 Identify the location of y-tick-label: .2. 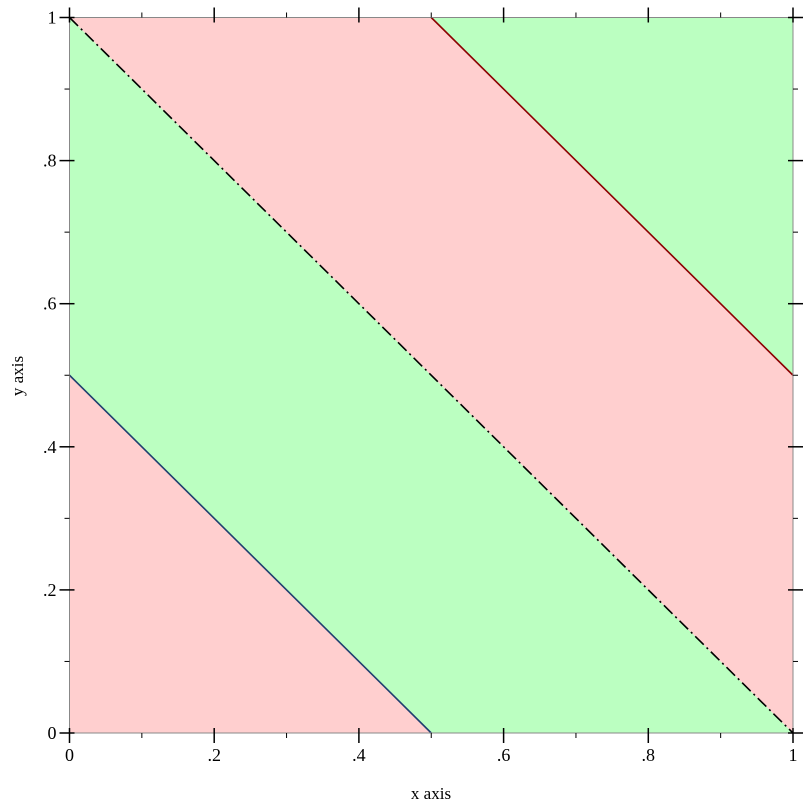
(50, 590).